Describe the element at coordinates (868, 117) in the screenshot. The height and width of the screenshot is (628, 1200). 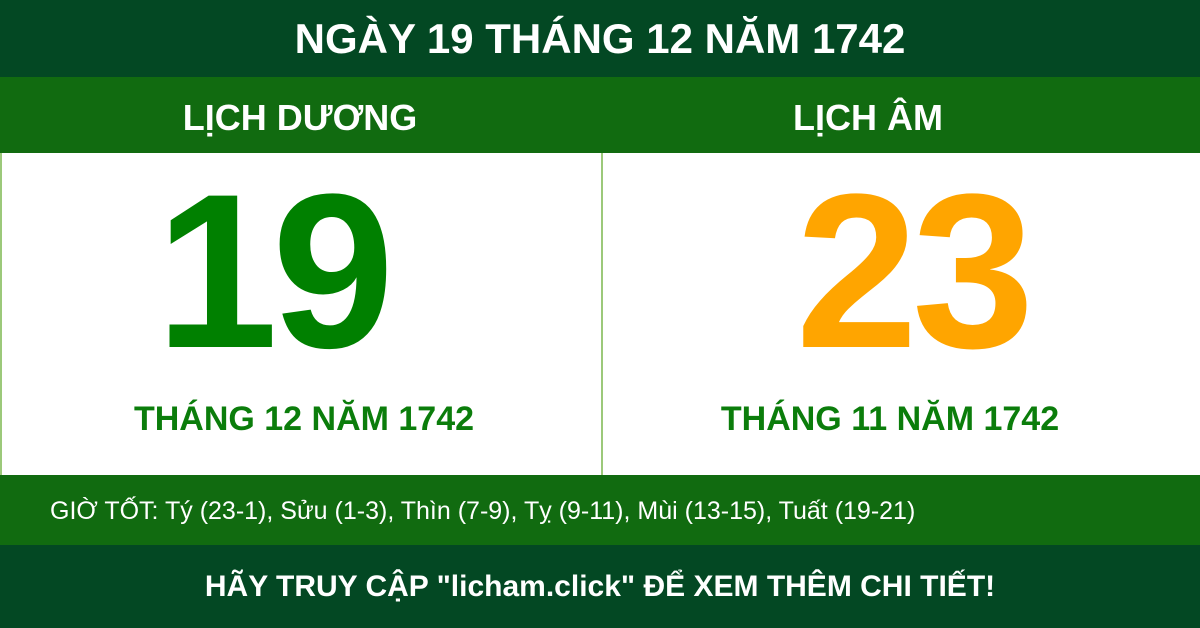
I see `lunar-calendar-label: LỊCH ÂM` at that location.